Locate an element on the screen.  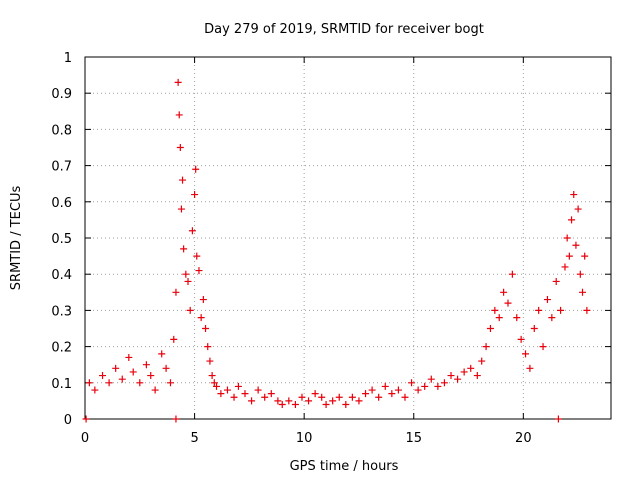
y-tick-label: 0.6 is located at coordinates (61, 203).